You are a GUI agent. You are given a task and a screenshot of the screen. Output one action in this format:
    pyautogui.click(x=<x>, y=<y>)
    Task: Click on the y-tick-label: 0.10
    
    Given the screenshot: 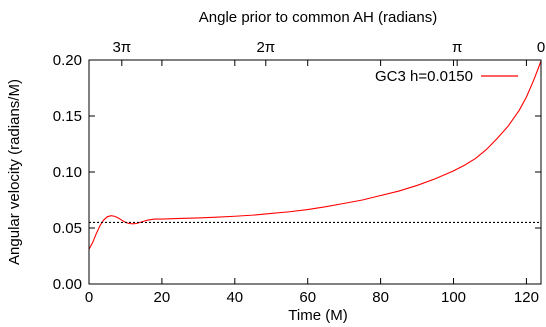 What is the action you would take?
    pyautogui.click(x=67, y=172)
    